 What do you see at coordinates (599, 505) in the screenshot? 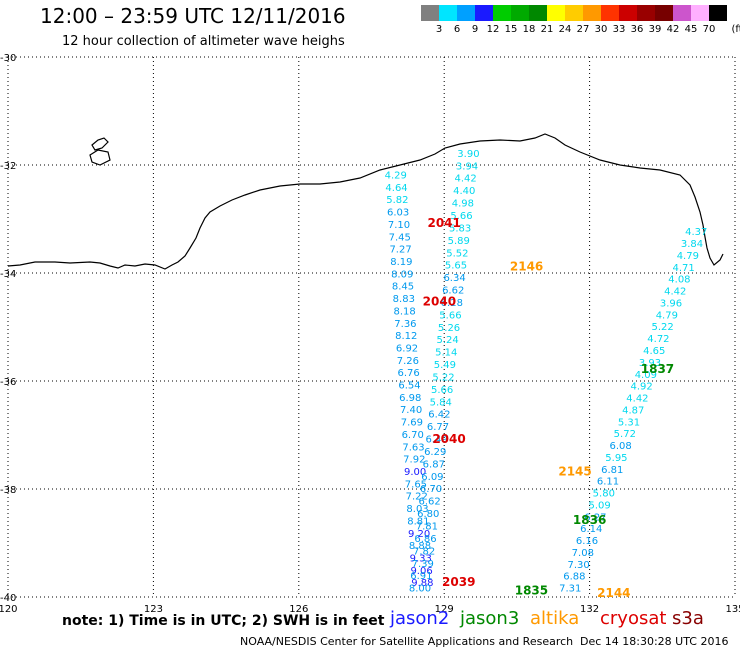
I see `wave-height-value: 5.09` at bounding box center [599, 505].